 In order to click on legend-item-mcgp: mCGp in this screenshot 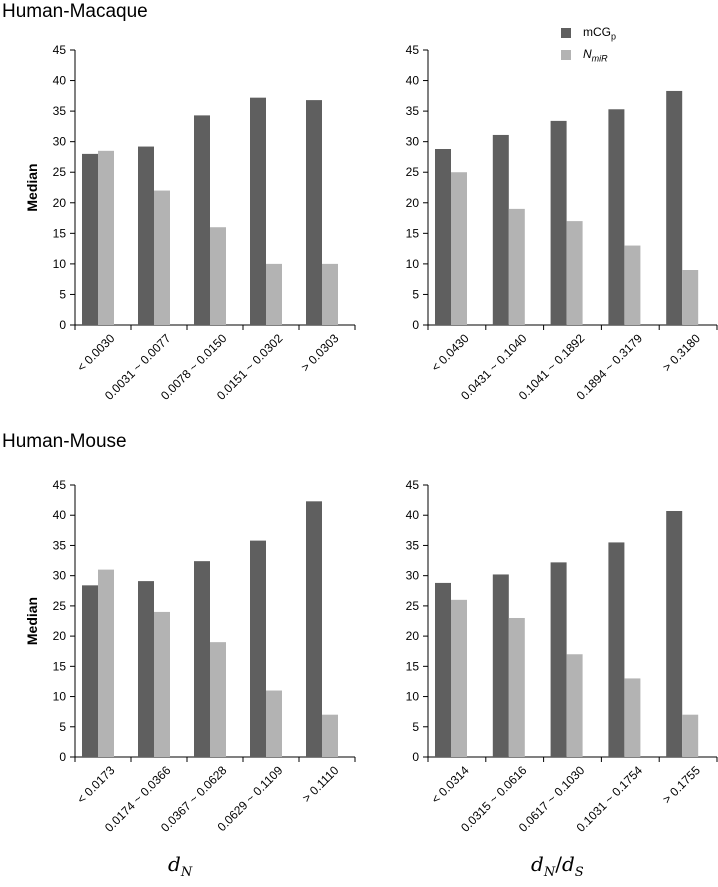, I will do `click(588, 33)`.